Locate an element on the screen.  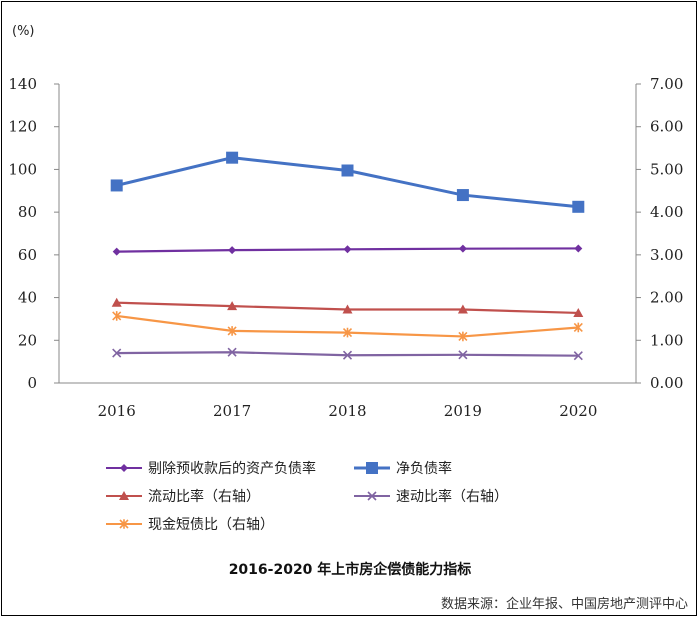
right-tick-label: 1.00 is located at coordinates (666, 340).